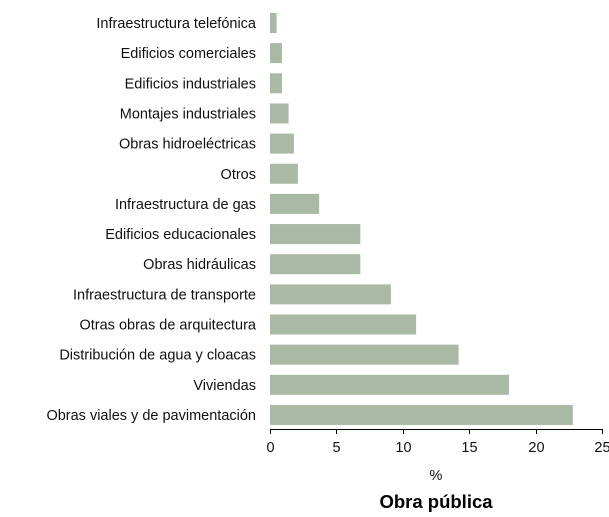  Describe the element at coordinates (199, 265) in the screenshot. I see `category-label: Obras hidráulicas` at that location.